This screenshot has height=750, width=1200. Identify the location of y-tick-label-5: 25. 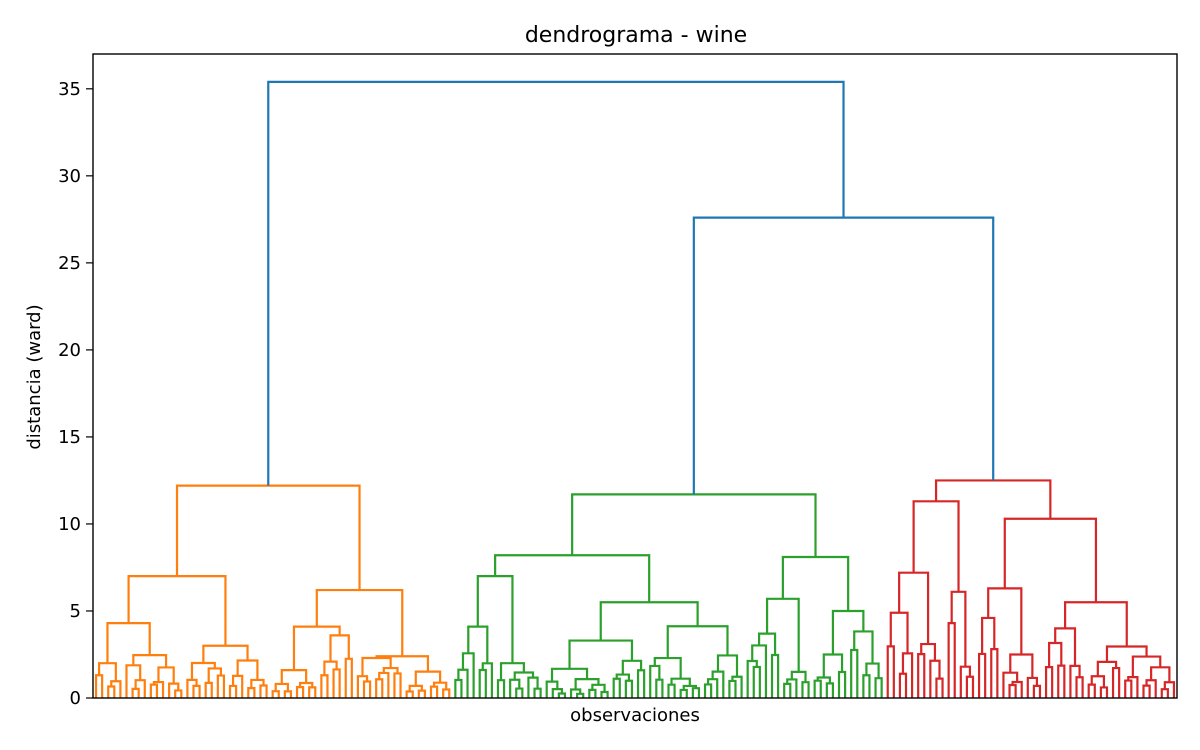
(69, 263).